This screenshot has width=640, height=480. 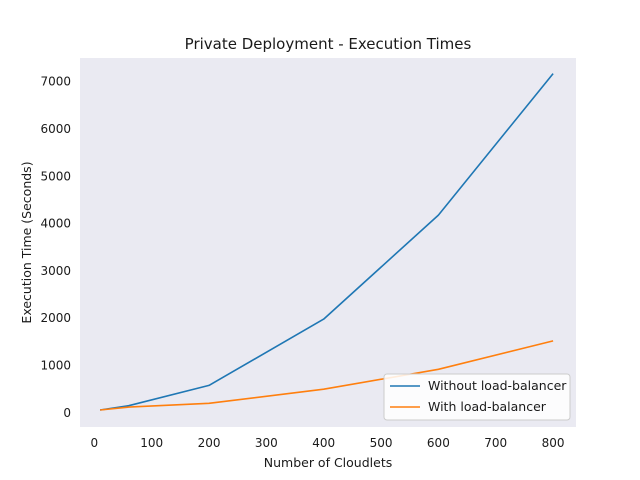 I want to click on chart-title: Private Deployment - Execution Times, so click(x=328, y=44).